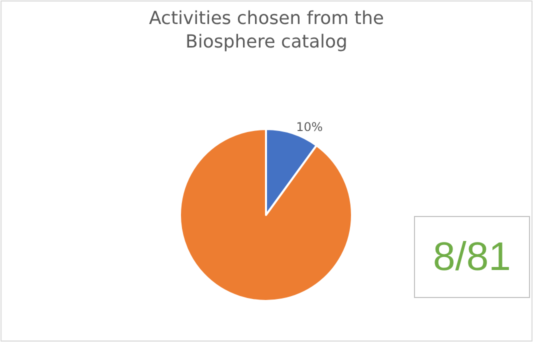  What do you see at coordinates (266, 30) in the screenshot?
I see `chart-title: Activities chosen from the Biosphere catalog` at bounding box center [266, 30].